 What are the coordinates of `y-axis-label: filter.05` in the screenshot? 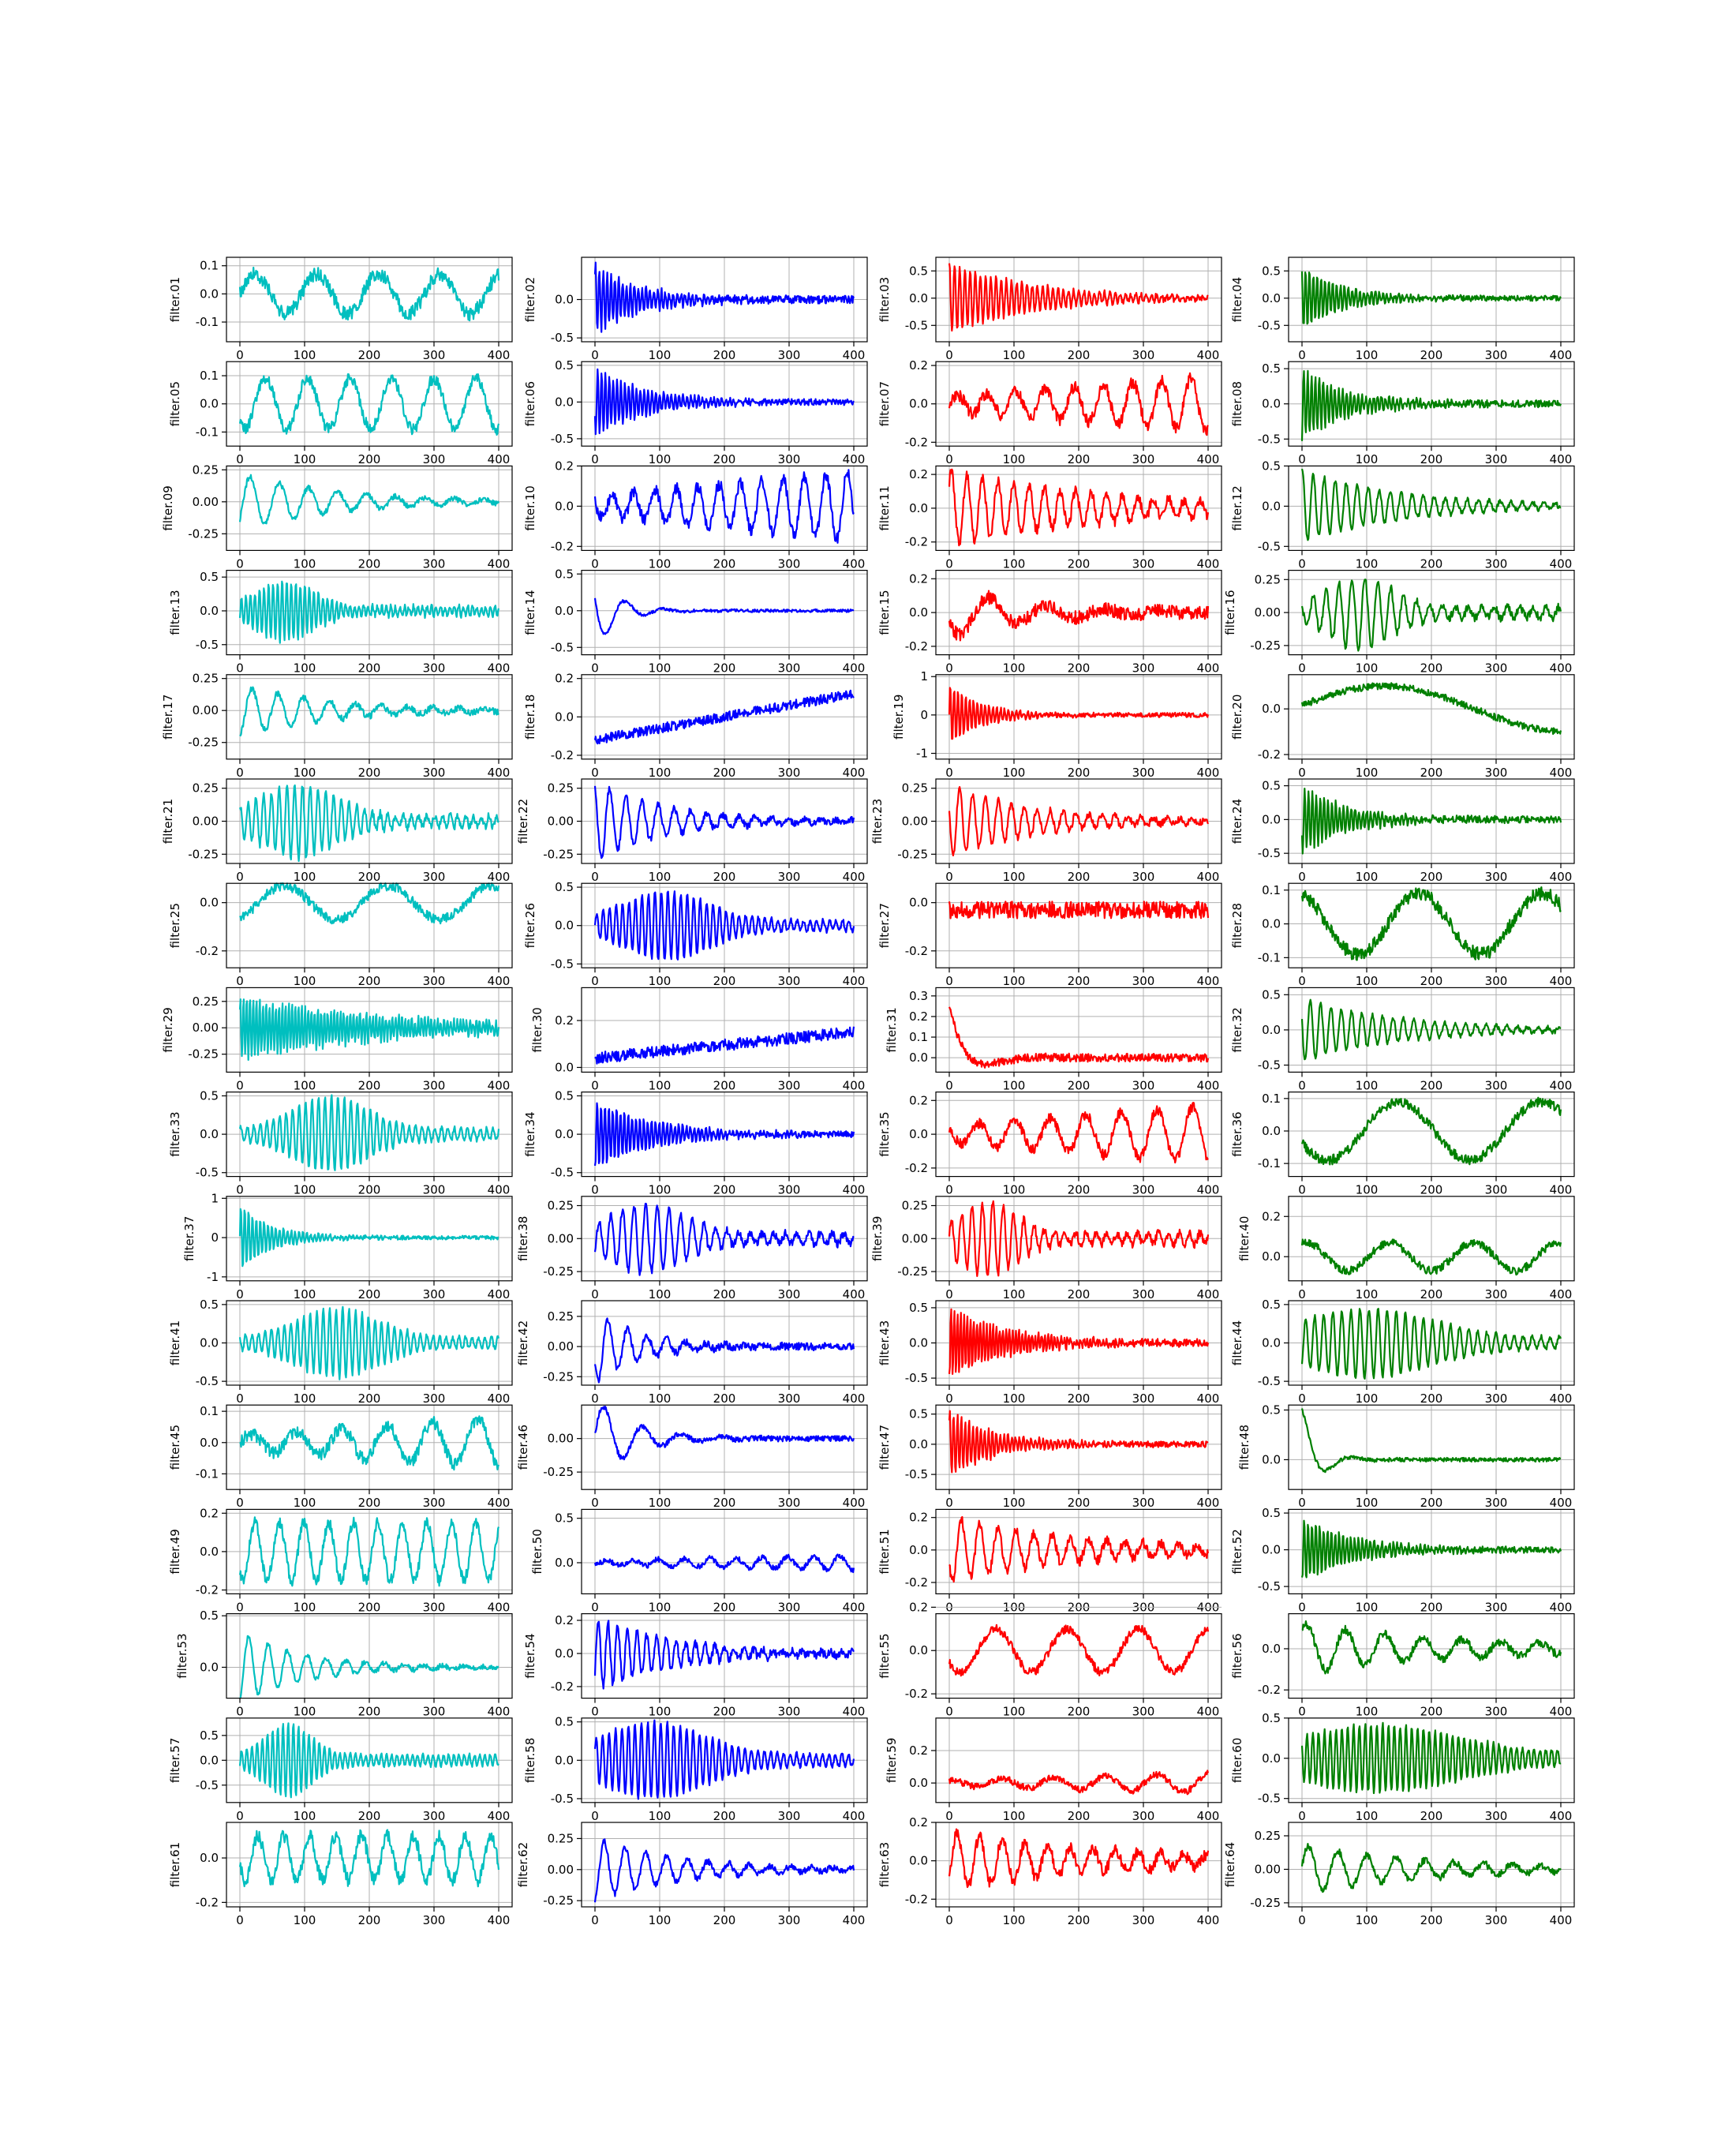 It's located at (175, 403).